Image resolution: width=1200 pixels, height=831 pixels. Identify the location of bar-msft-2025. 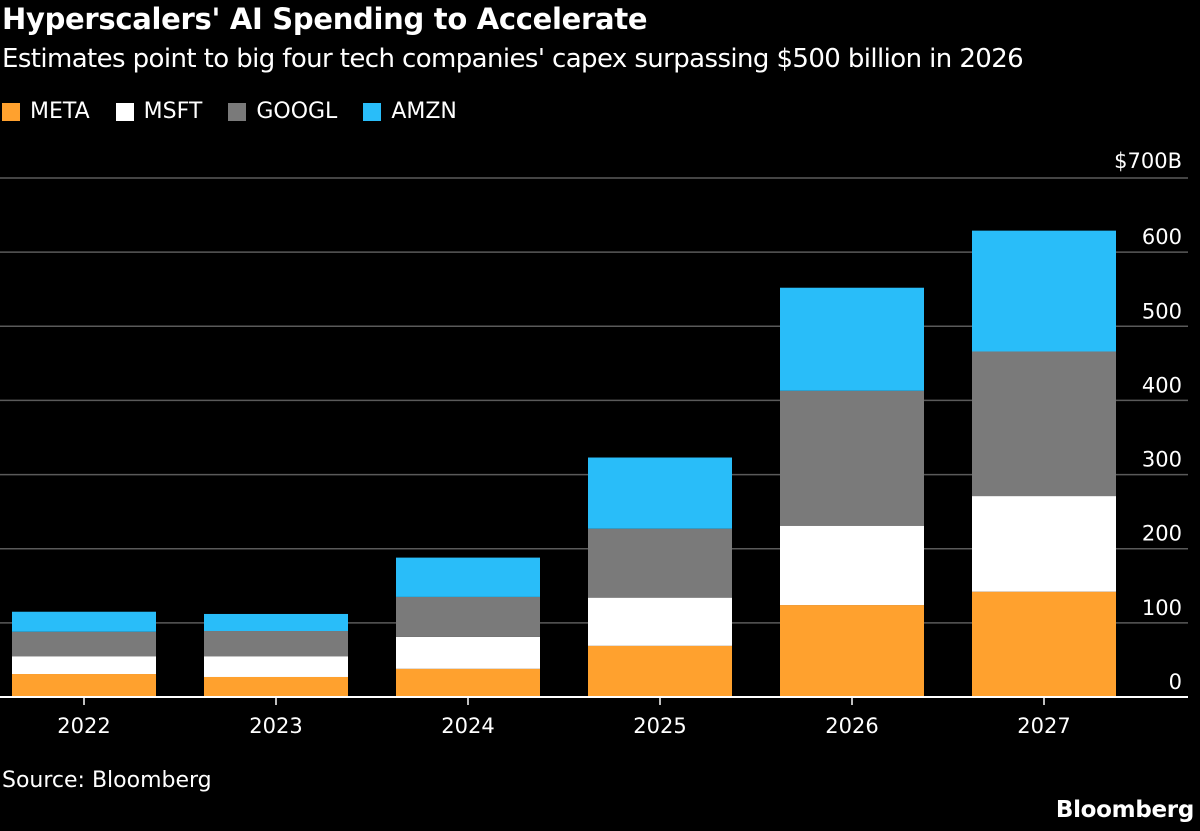
(660, 621).